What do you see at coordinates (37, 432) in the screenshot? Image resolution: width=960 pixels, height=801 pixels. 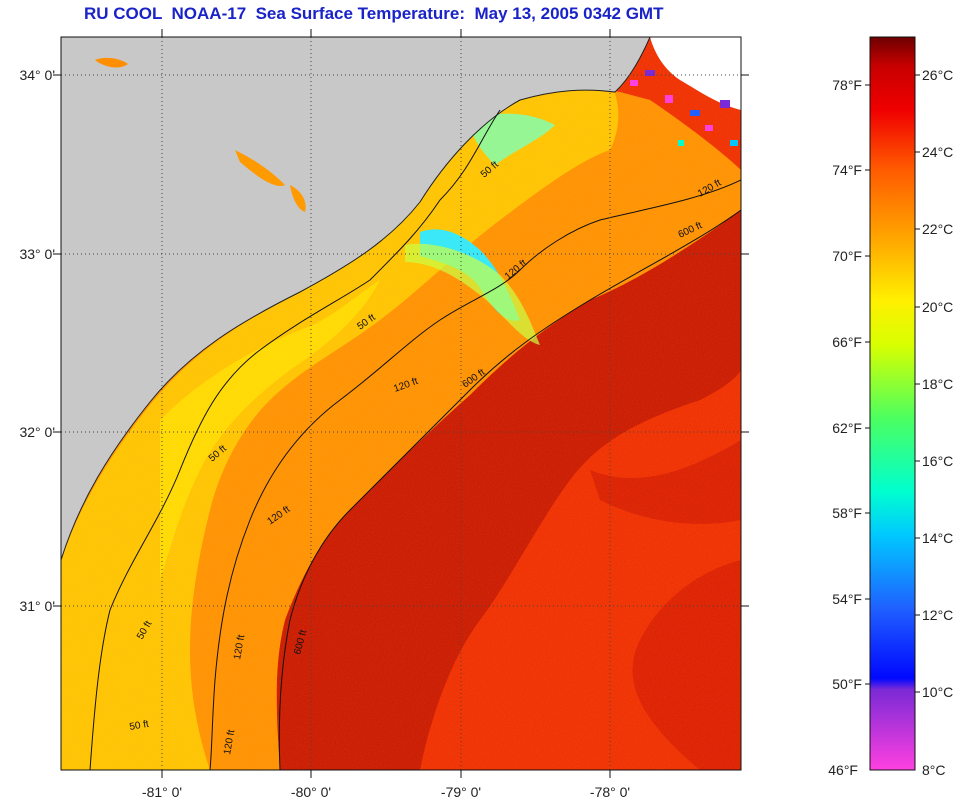 I see `lat-label-32: 32° 0'` at bounding box center [37, 432].